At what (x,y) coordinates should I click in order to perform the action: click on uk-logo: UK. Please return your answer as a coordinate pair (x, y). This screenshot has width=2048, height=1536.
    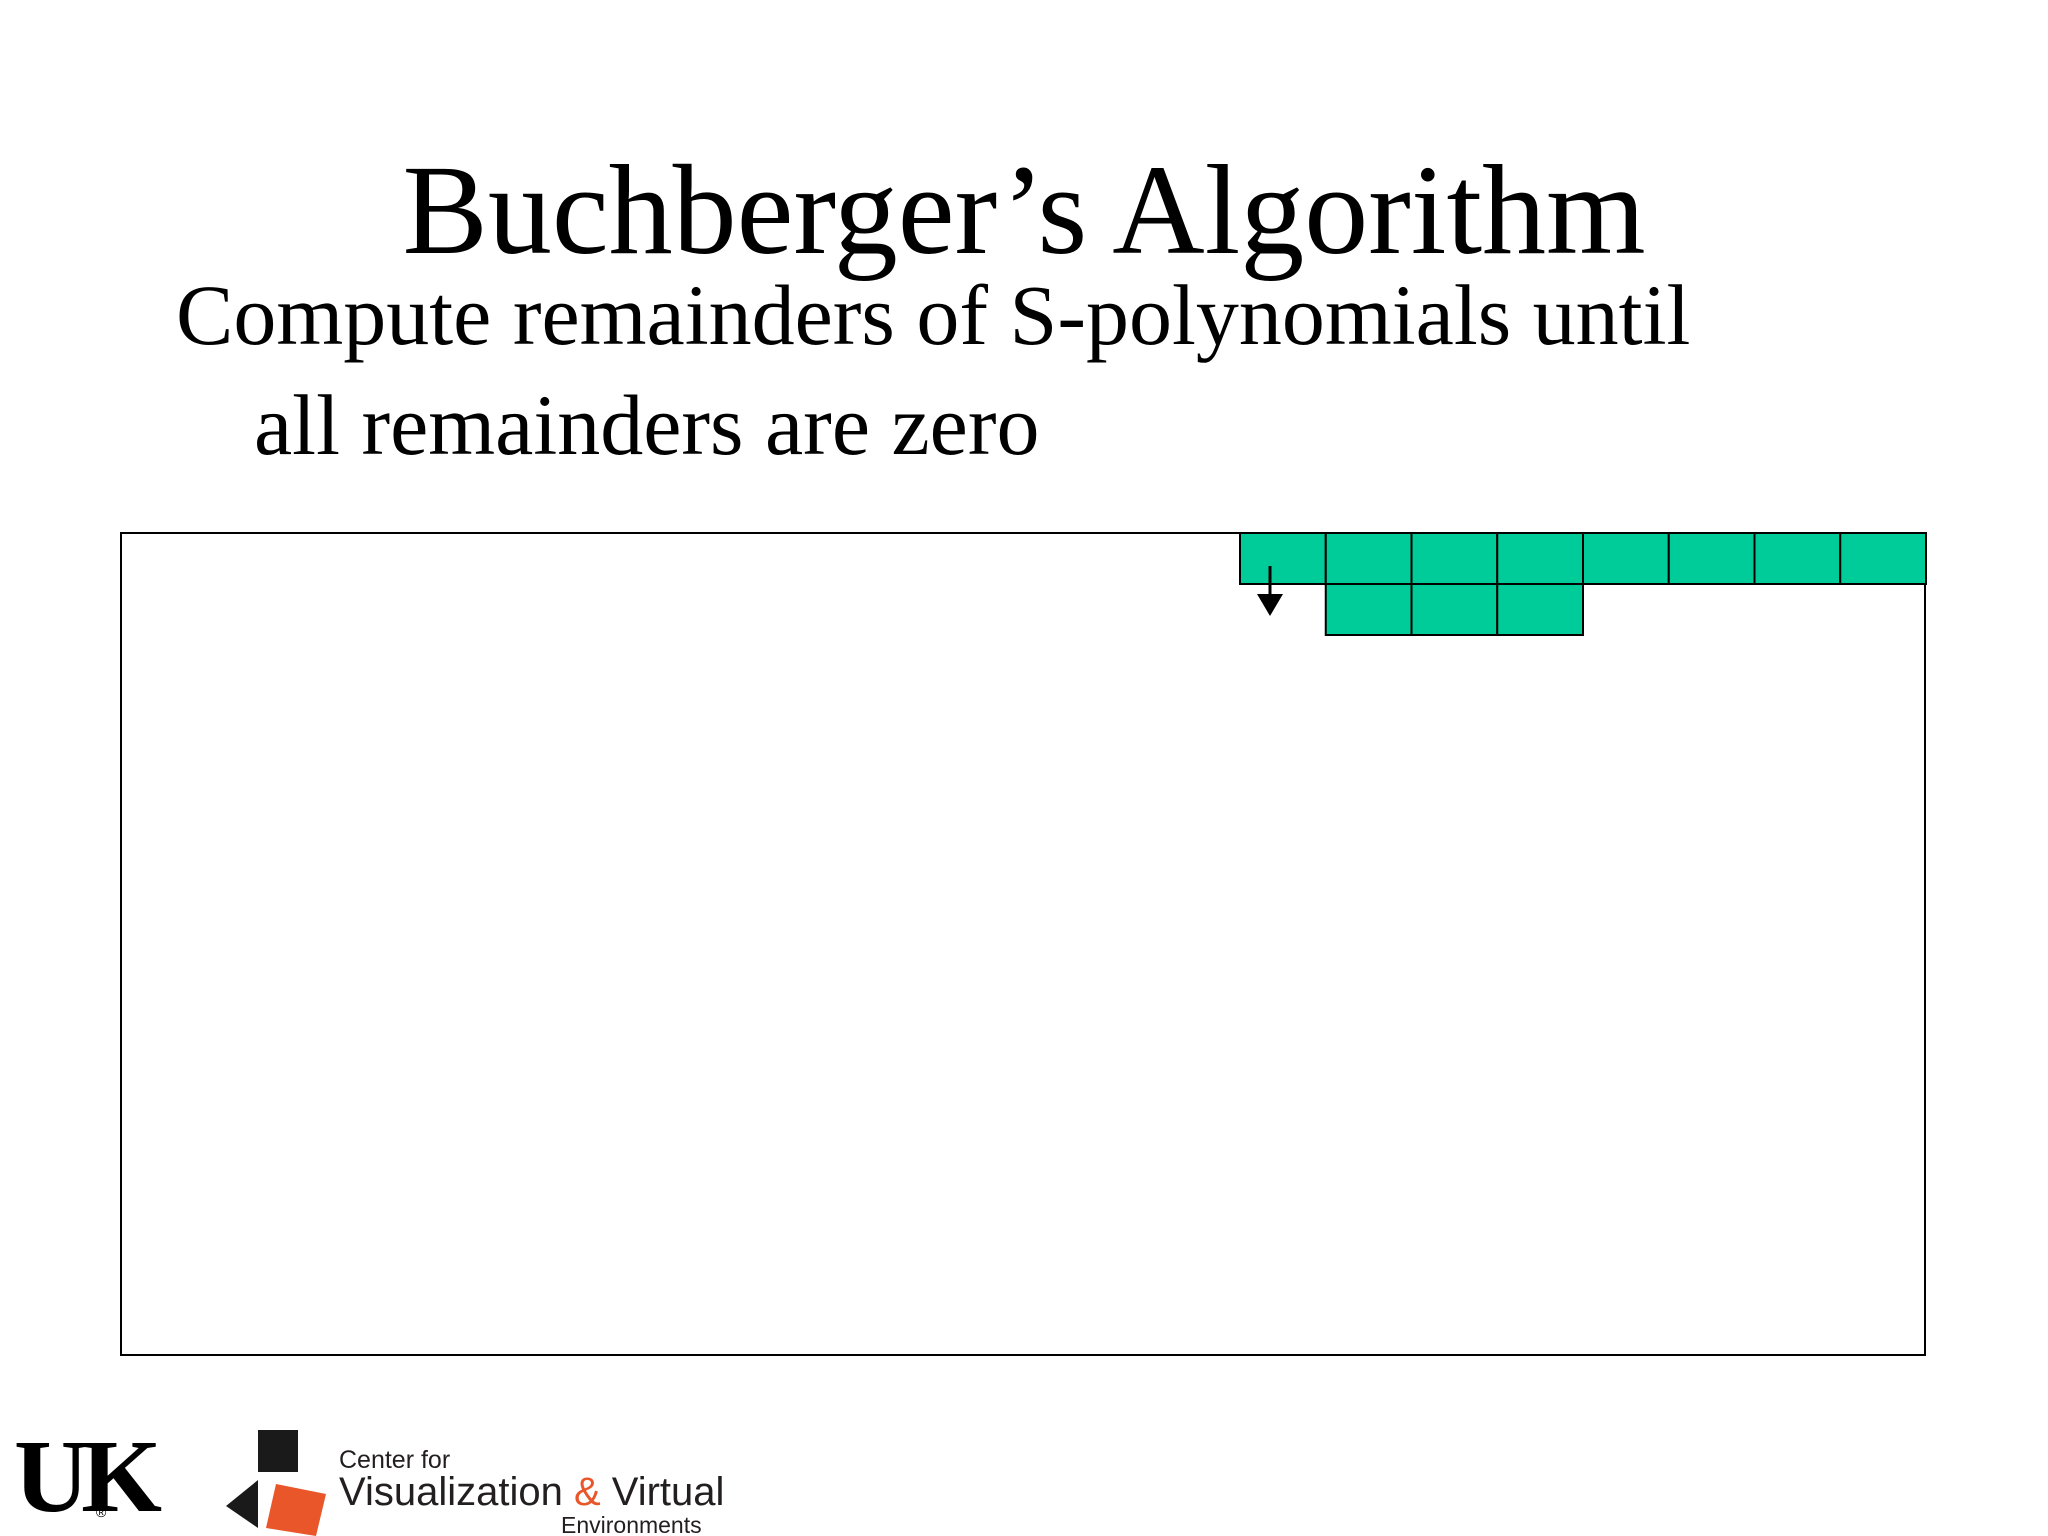
    Looking at the image, I should click on (88, 1476).